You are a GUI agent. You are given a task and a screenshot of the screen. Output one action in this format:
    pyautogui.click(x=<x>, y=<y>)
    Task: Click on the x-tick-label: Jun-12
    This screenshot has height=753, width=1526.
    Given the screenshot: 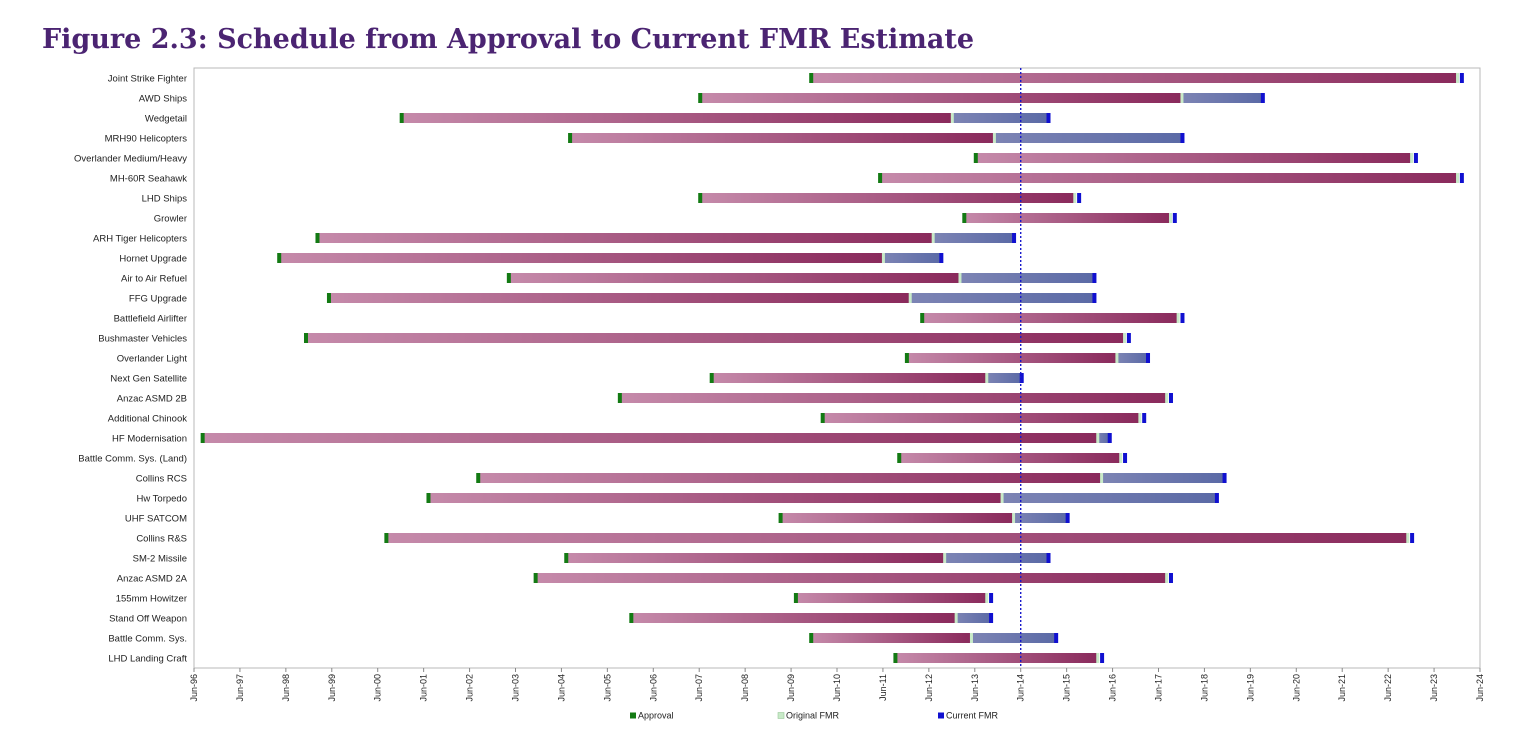 What is the action you would take?
    pyautogui.click(x=929, y=688)
    